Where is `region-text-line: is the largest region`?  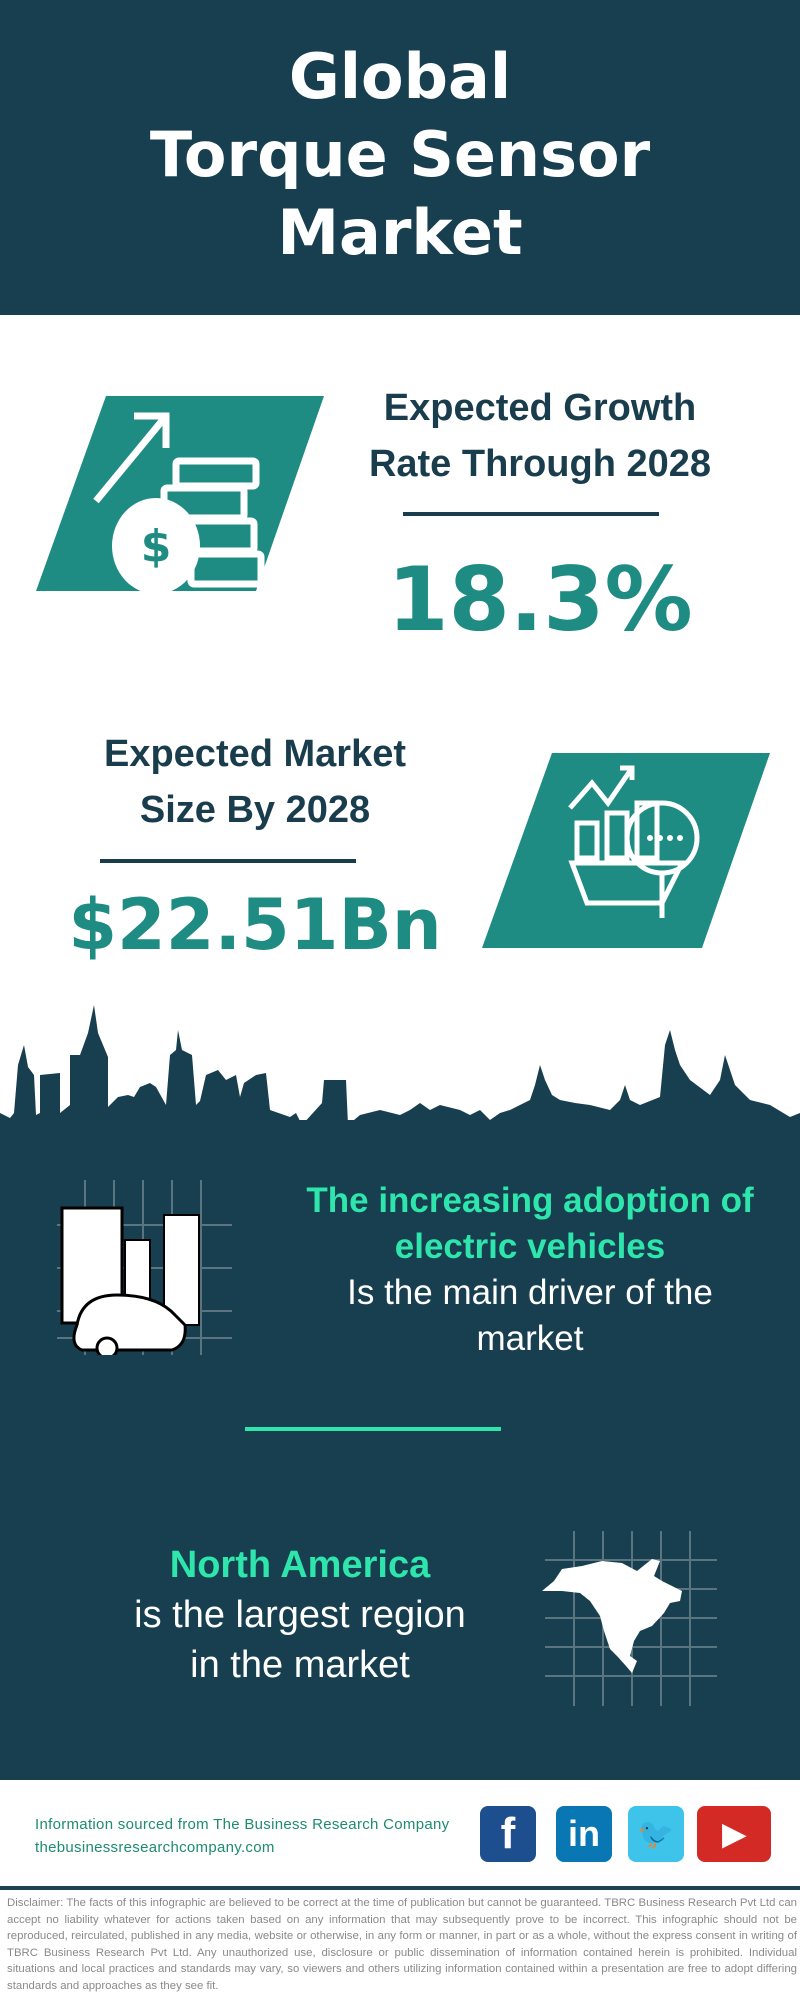
region-text-line: is the largest region is located at coordinates (300, 1615).